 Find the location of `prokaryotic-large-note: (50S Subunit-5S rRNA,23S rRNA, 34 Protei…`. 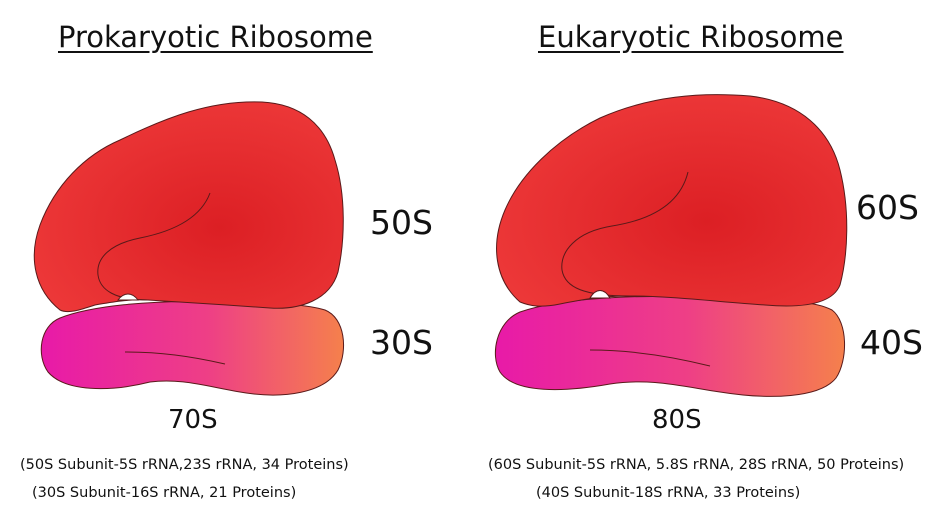

prokaryotic-large-note: (50S Subunit-5S rRNA,23S rRNA, 34 Protei… is located at coordinates (184, 465).